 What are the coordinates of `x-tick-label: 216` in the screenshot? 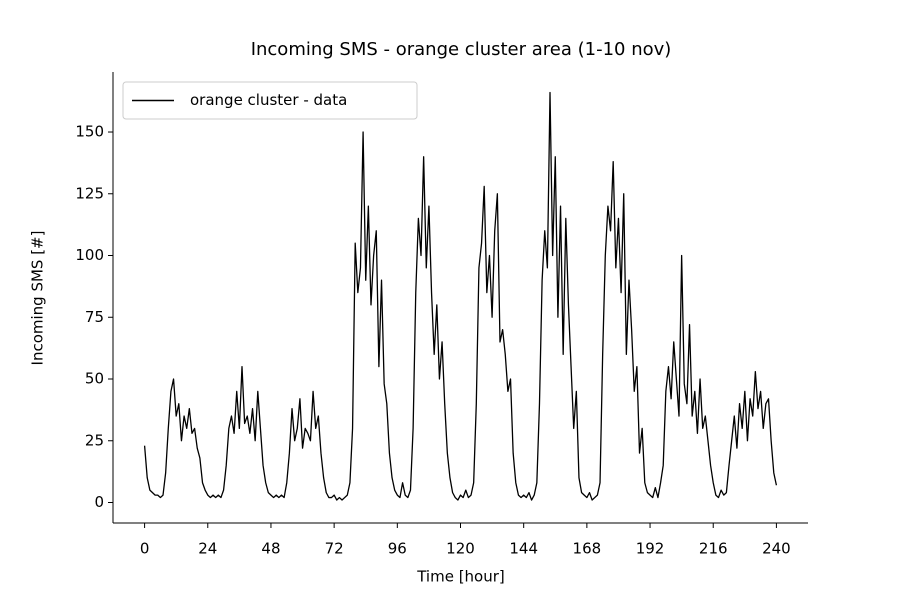 It's located at (713, 549).